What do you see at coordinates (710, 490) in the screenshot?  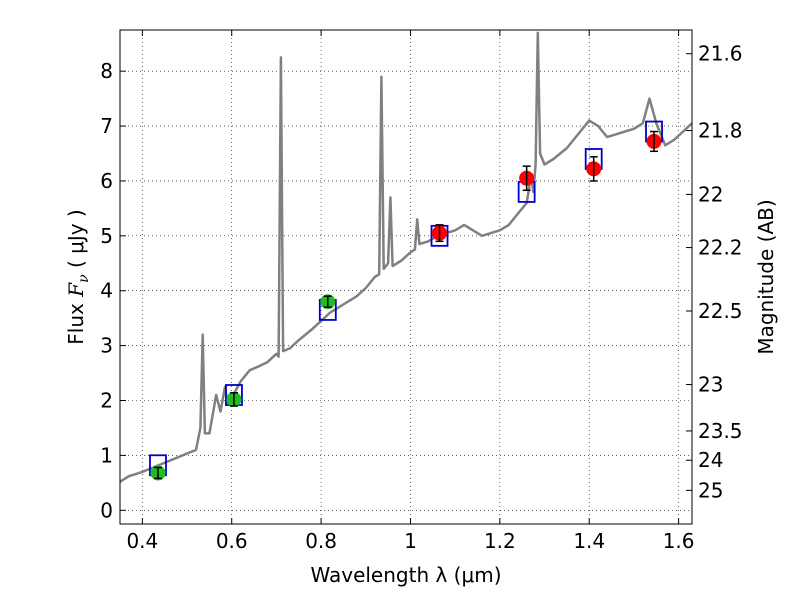 I see `magnitude-tick-label: 25` at bounding box center [710, 490].